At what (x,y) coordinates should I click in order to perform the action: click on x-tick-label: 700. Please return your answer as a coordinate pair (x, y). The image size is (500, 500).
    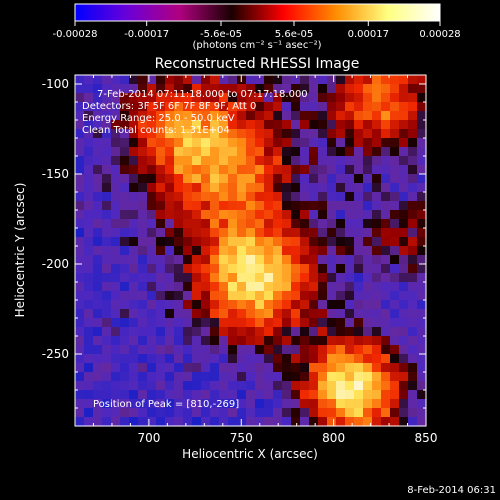
    Looking at the image, I should click on (148, 438).